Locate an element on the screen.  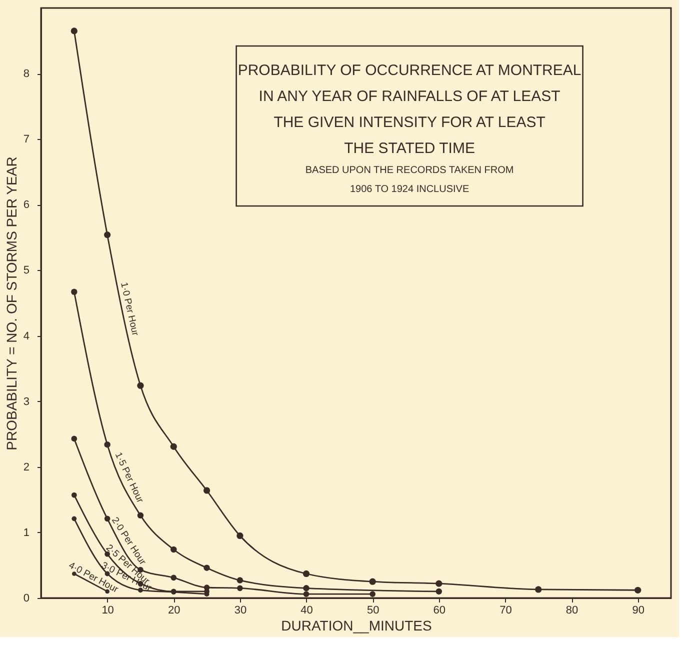
y-tick-label: 7 is located at coordinates (26, 140).